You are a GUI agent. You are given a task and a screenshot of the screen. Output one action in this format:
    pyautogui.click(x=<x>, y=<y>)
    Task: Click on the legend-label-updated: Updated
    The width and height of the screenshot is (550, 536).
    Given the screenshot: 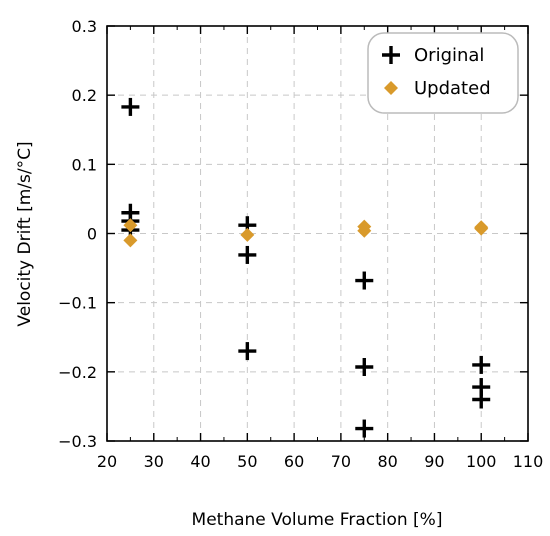 What is the action you would take?
    pyautogui.click(x=452, y=88)
    